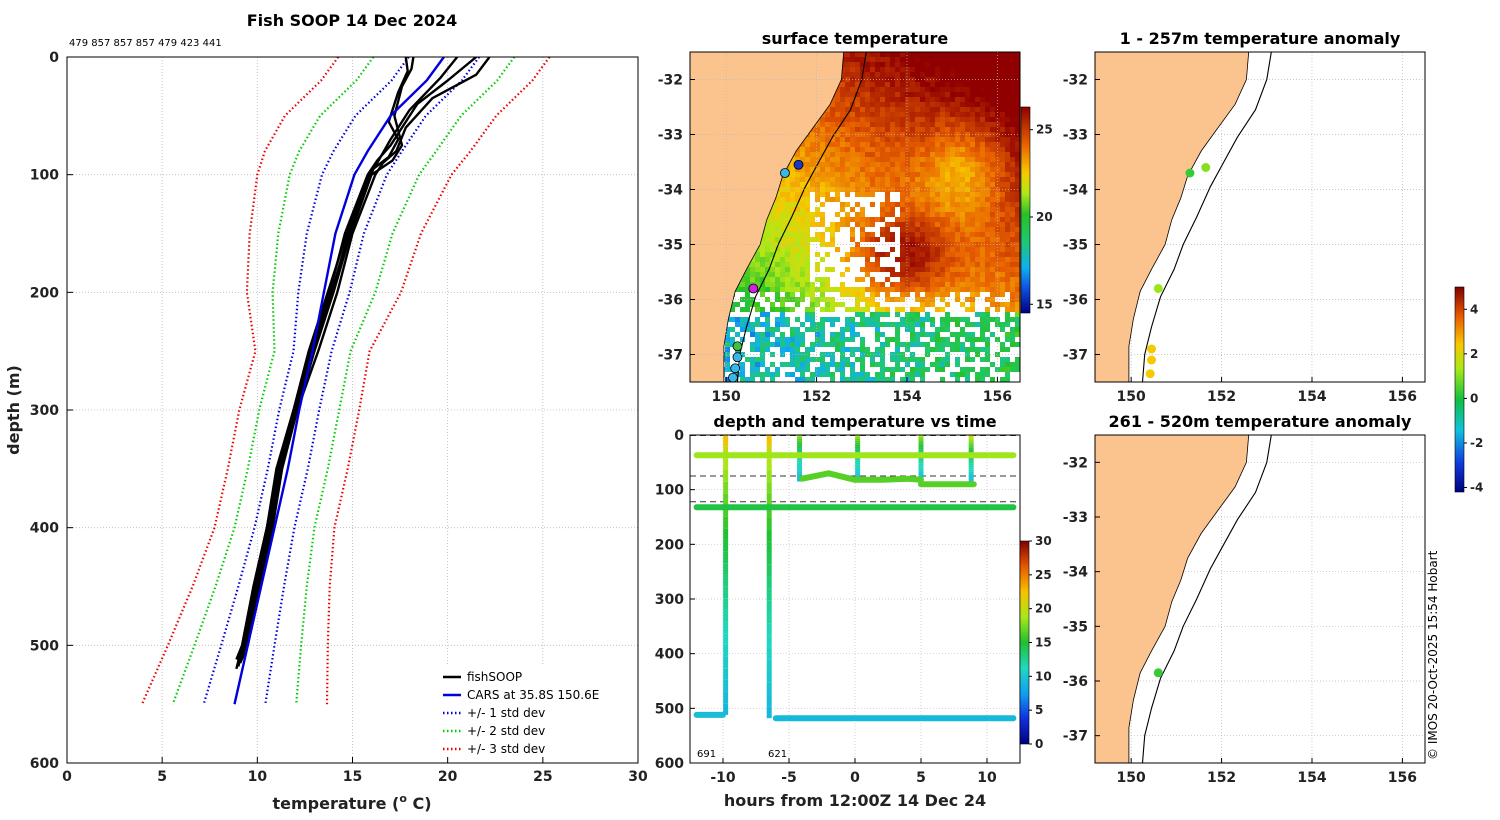  Describe the element at coordinates (855, 778) in the screenshot. I see `timeseries-xtick-label: 0` at that location.